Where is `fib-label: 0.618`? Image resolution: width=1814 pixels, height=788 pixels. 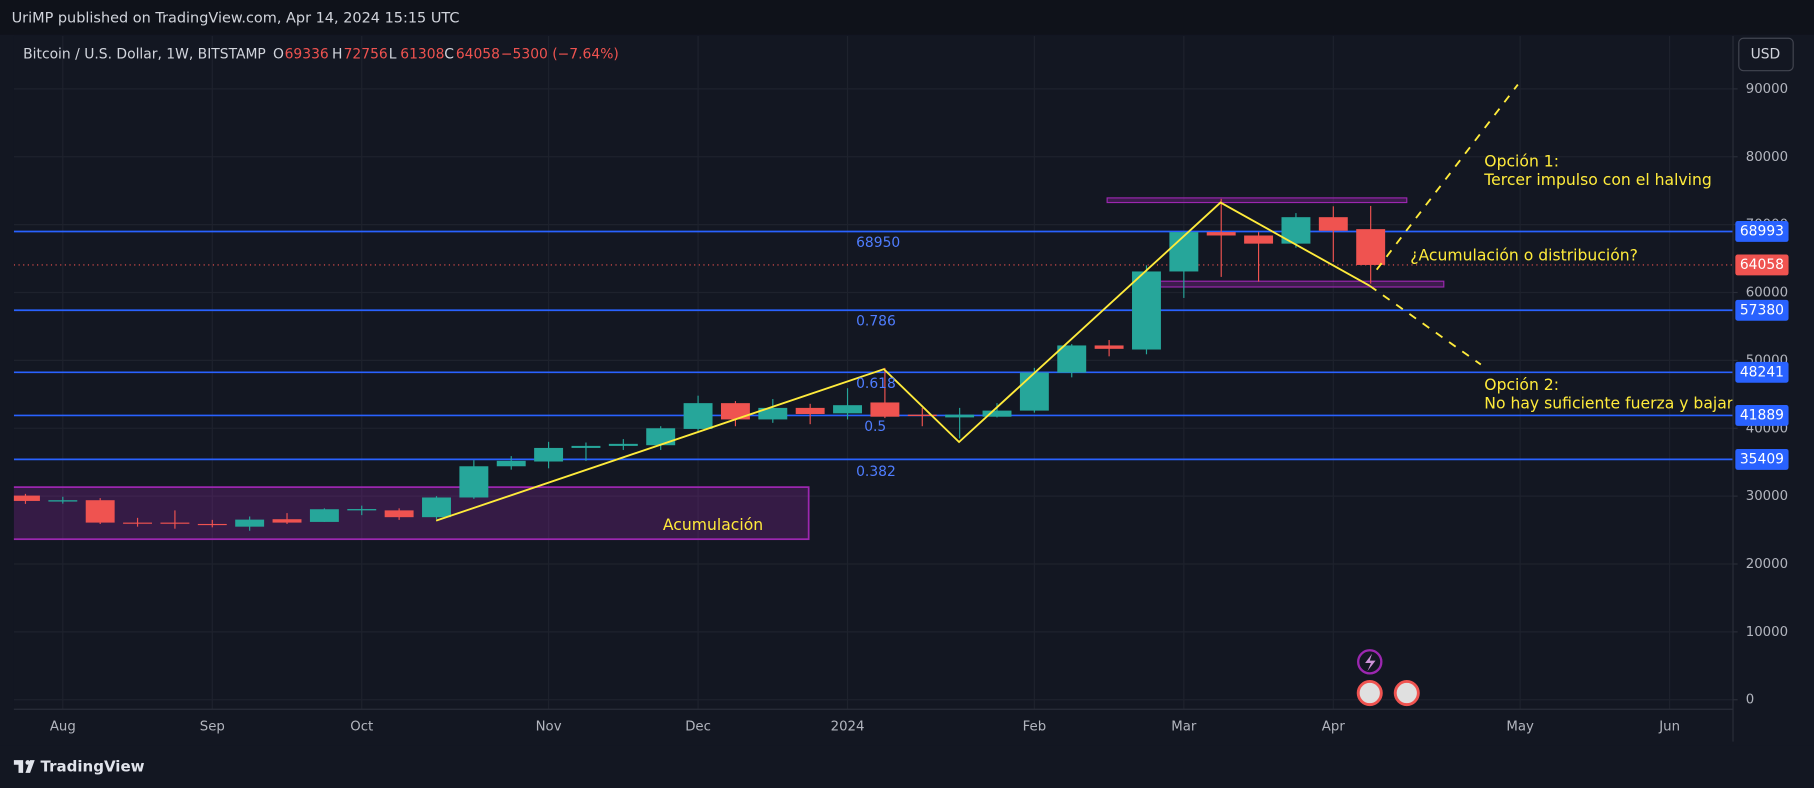 fib-label: 0.618 is located at coordinates (876, 384).